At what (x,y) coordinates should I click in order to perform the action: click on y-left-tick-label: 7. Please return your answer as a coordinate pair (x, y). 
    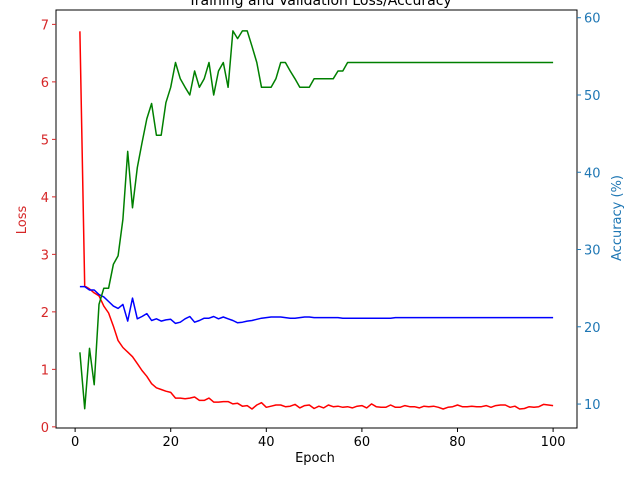
    Looking at the image, I should click on (45, 25).